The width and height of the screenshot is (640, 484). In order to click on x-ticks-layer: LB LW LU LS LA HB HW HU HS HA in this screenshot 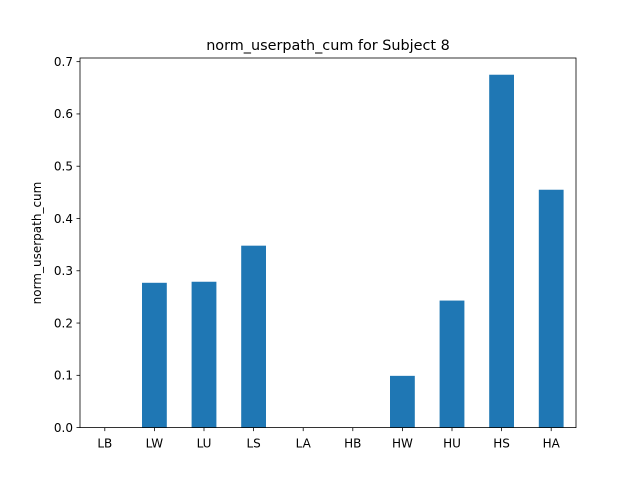, I will do `click(329, 439)`.